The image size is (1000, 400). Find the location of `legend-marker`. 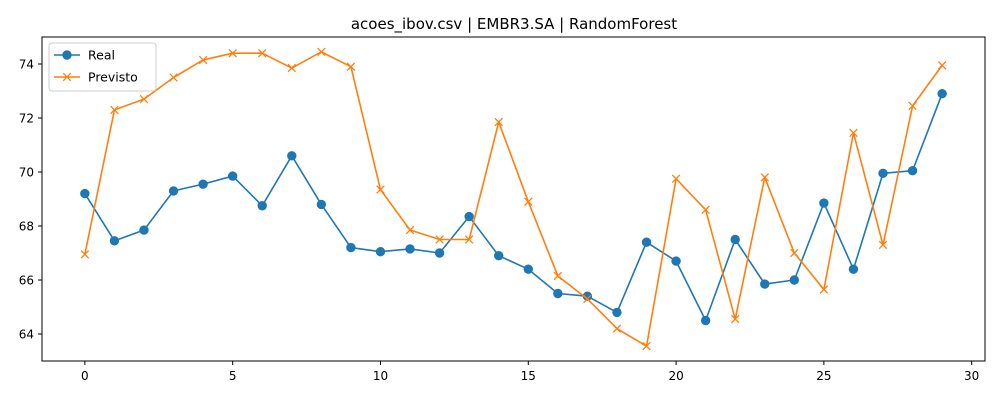

legend-marker is located at coordinates (67, 77).